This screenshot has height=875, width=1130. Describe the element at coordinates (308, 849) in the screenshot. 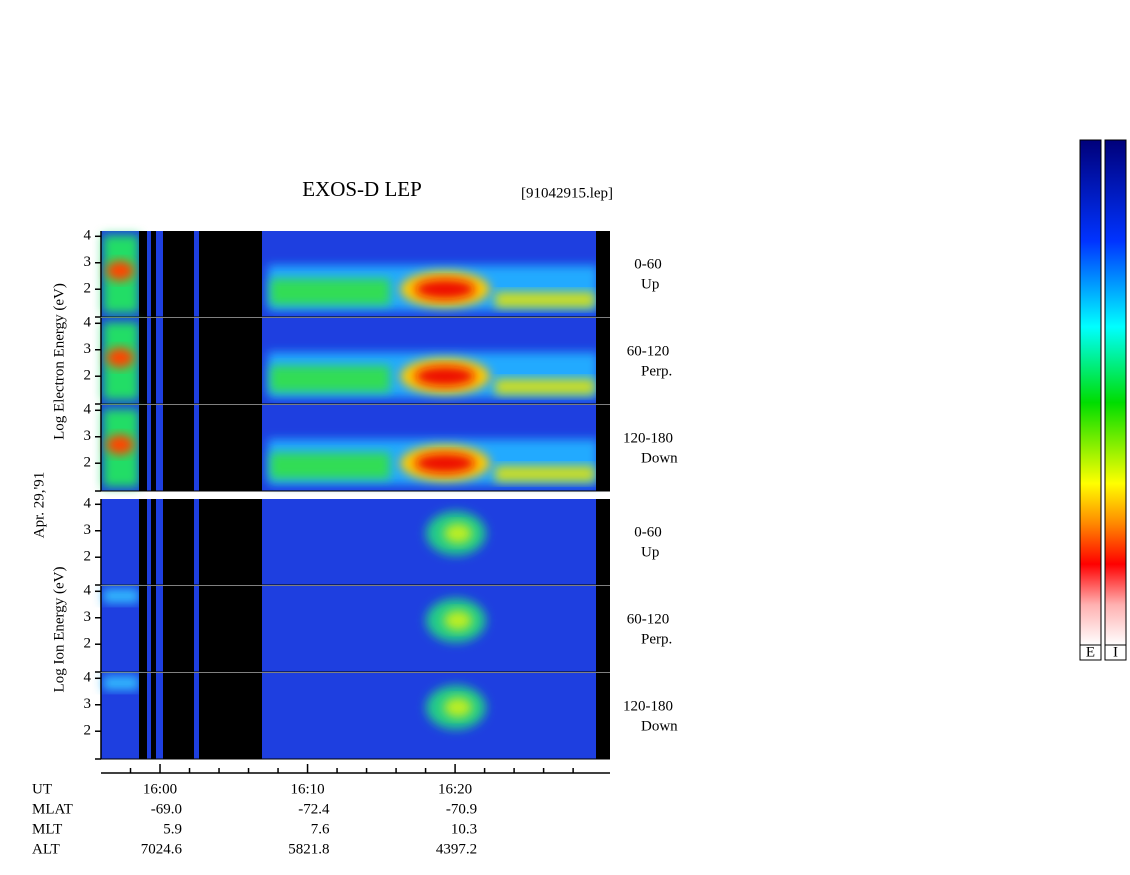

I see `orbit-value: 5821.8` at that location.